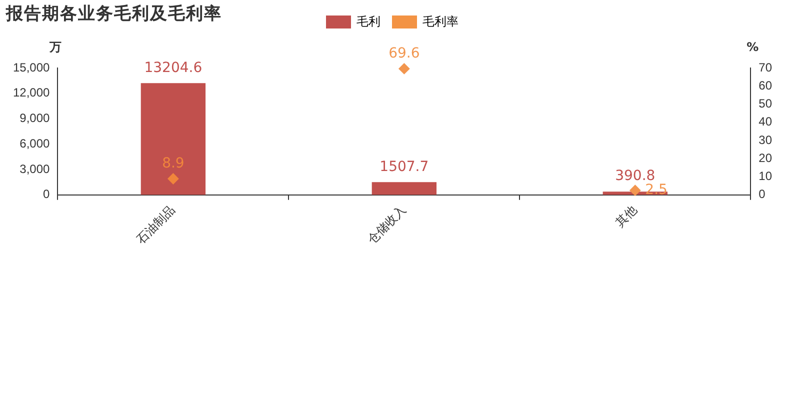 Image resolution: width=800 pixels, height=400 pixels. I want to click on y2-tick-label: 0, so click(762, 194).